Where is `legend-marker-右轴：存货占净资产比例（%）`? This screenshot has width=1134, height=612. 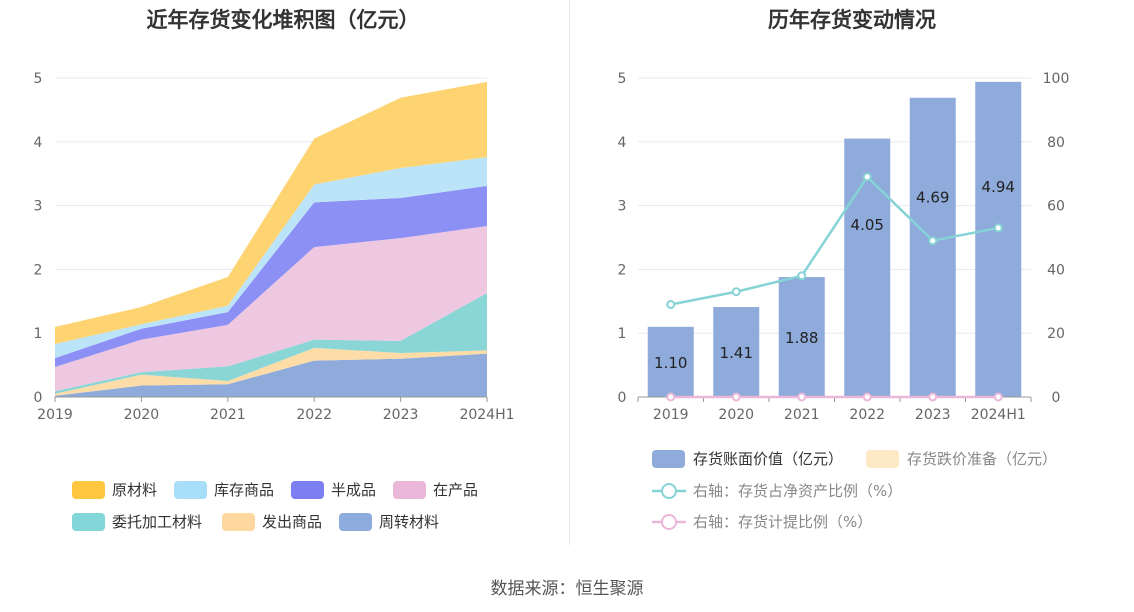 legend-marker-右轴：存货占净资产比例（%） is located at coordinates (669, 491).